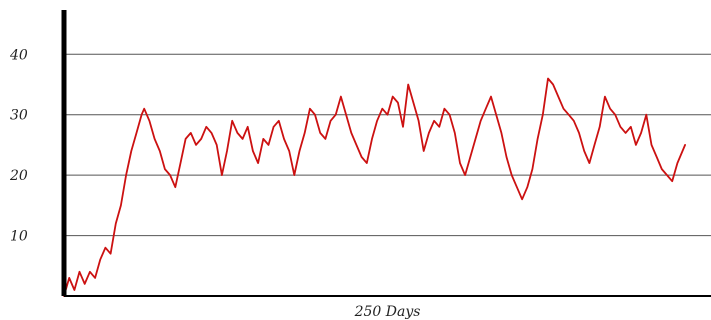 The width and height of the screenshot is (711, 320). I want to click on y-tick-label-30: 30, so click(19, 116).